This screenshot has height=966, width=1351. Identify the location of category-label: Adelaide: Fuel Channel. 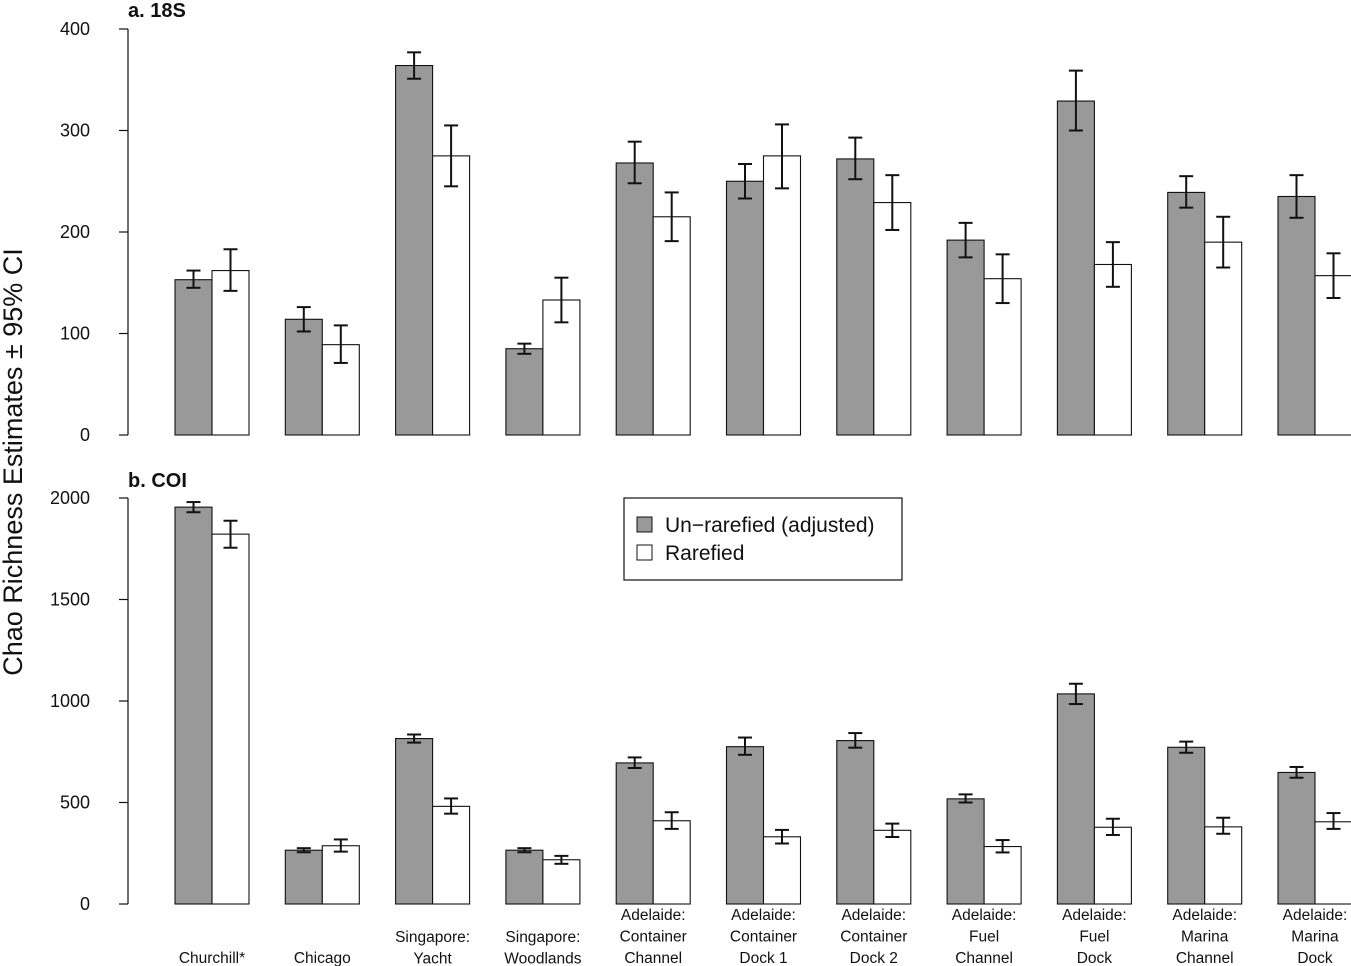
(984, 936).